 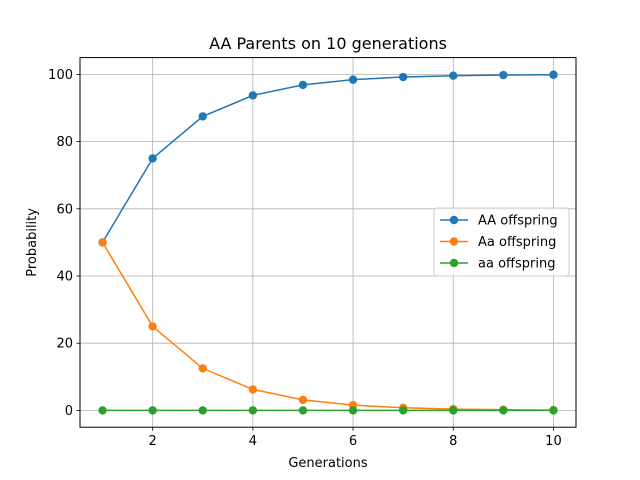 What do you see at coordinates (64, 142) in the screenshot?
I see `y-tick-label: 80` at bounding box center [64, 142].